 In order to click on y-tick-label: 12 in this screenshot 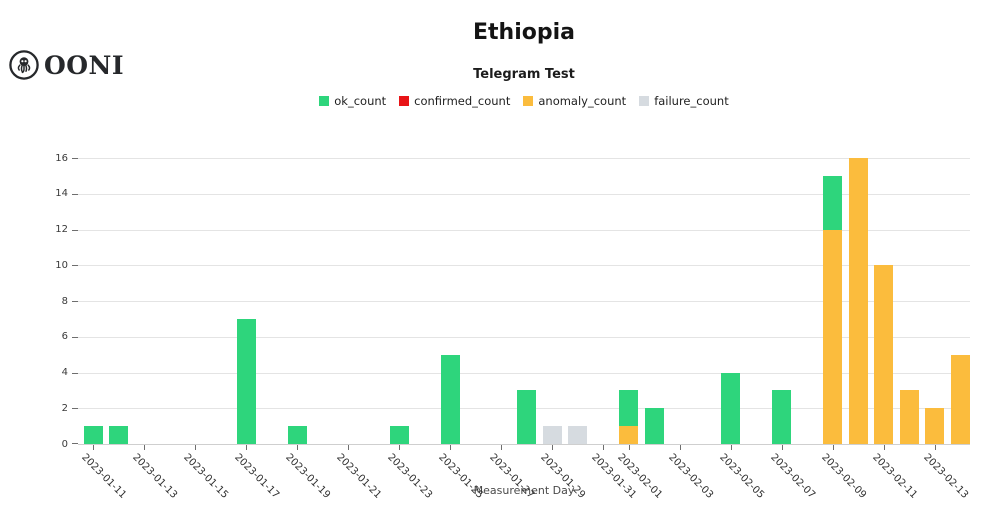, I will do `click(61, 229)`.